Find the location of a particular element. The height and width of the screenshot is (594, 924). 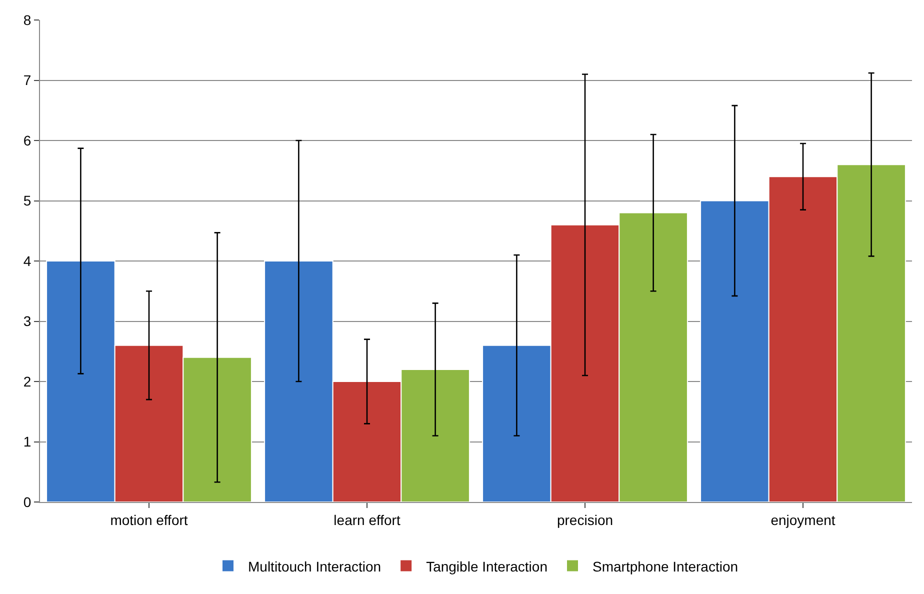

y-tick-label: 5 is located at coordinates (27, 200).